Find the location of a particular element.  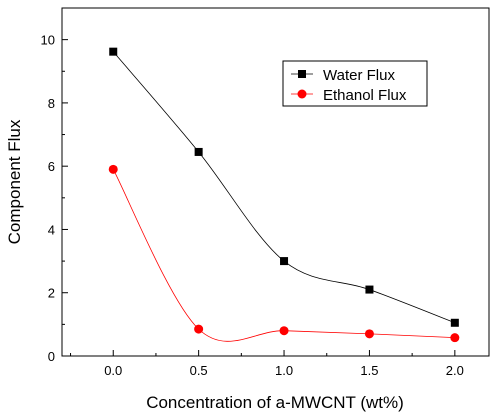

y-tick-label: 8 is located at coordinates (51, 103).